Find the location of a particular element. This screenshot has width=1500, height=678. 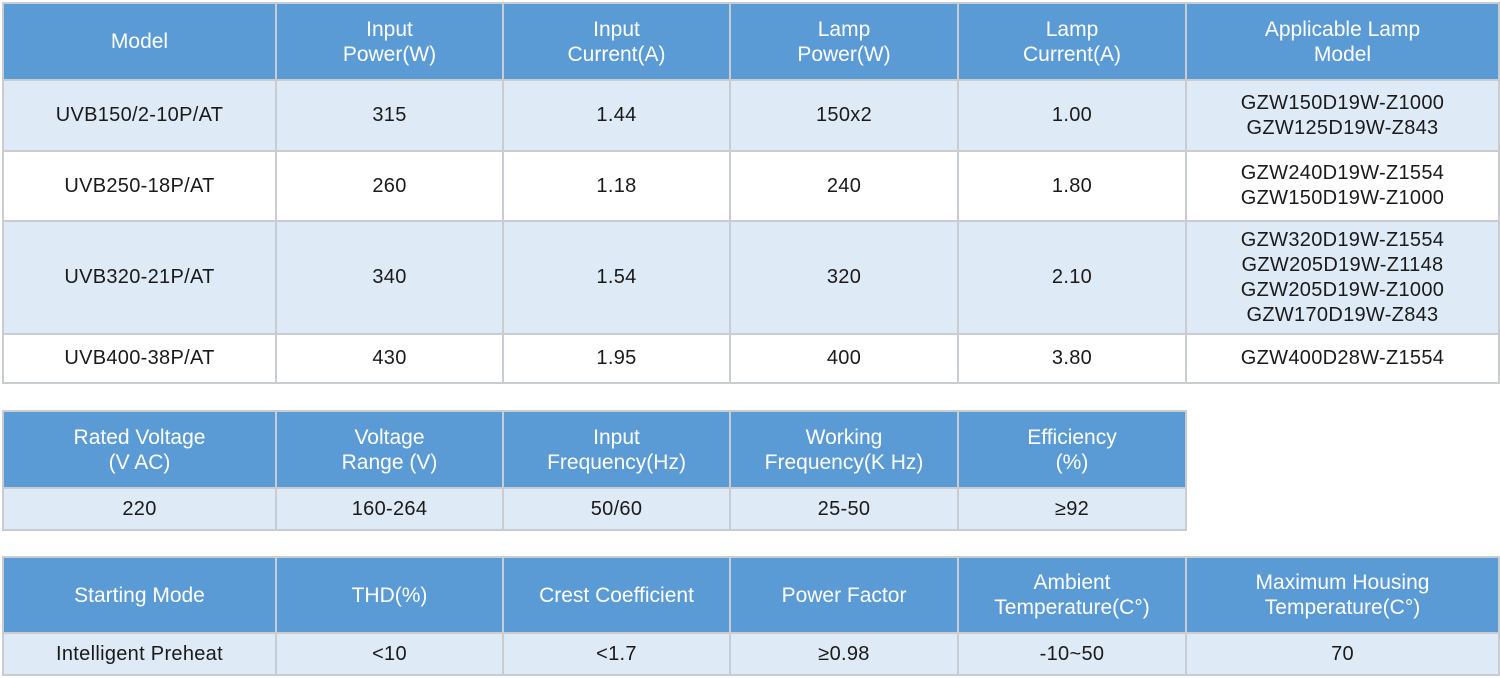

header-working-frequency: Working Frequency(K Hz) is located at coordinates (844, 449).